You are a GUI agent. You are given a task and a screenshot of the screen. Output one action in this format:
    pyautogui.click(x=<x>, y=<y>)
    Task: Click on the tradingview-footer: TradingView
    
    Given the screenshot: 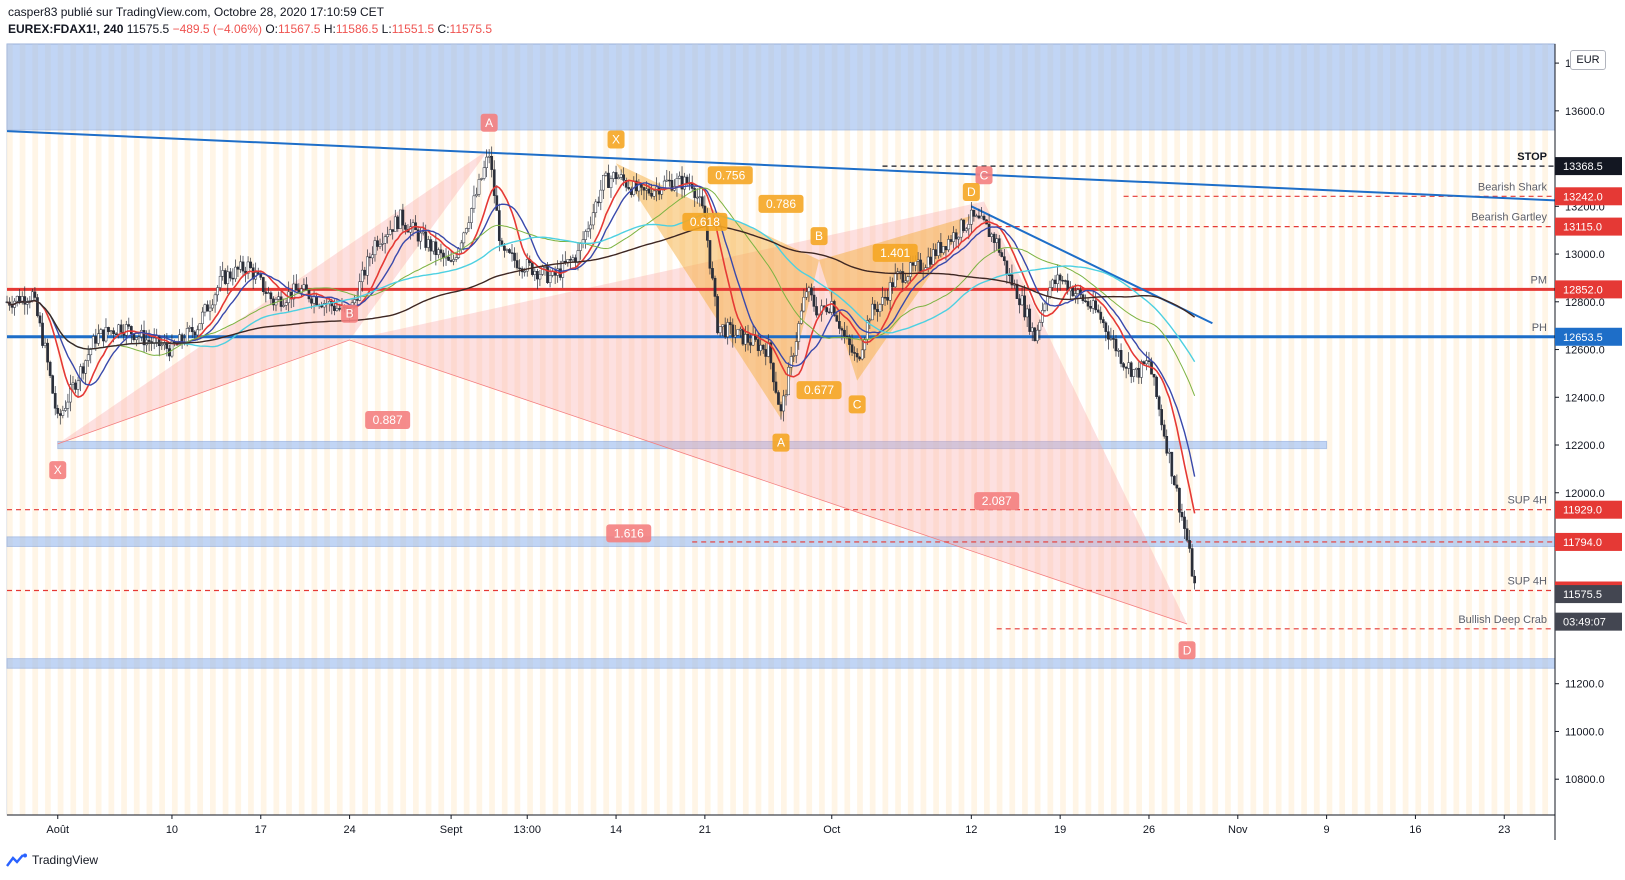 What is the action you would take?
    pyautogui.click(x=52, y=860)
    